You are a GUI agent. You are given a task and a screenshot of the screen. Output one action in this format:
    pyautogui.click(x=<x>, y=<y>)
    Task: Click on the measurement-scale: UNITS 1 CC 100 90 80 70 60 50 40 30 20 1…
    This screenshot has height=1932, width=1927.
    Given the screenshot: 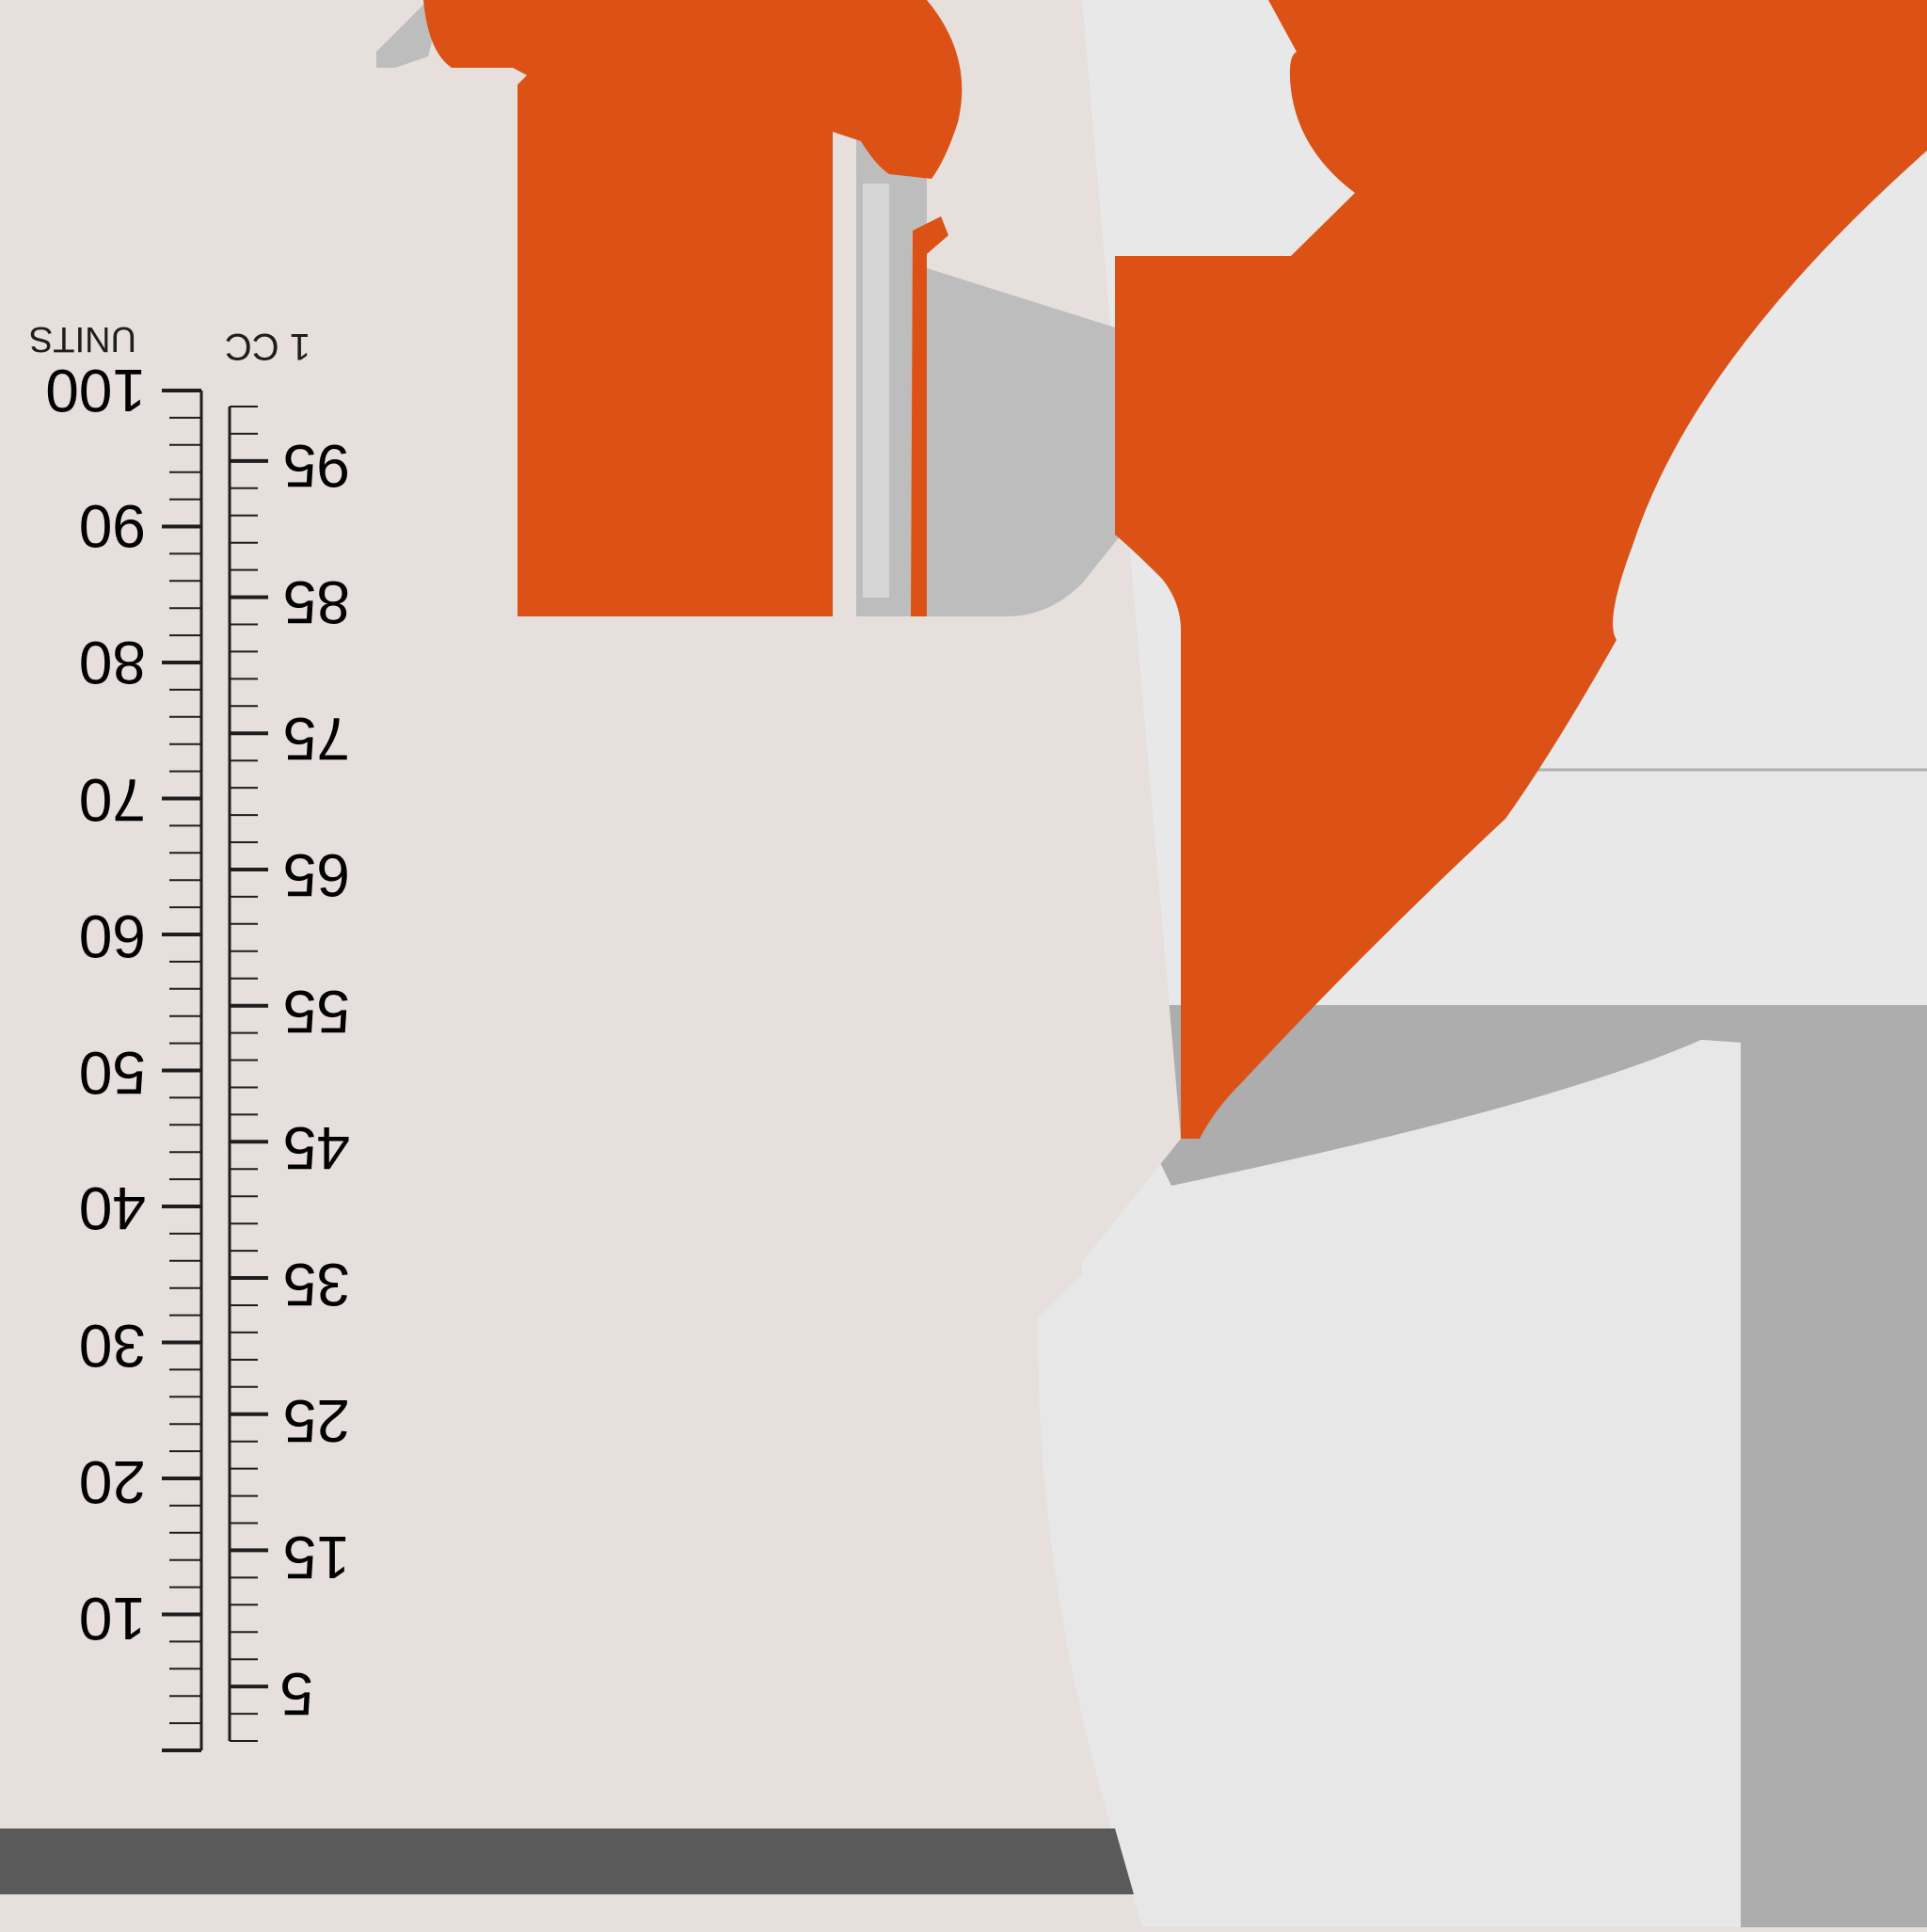 What is the action you would take?
    pyautogui.click(x=189, y=1035)
    